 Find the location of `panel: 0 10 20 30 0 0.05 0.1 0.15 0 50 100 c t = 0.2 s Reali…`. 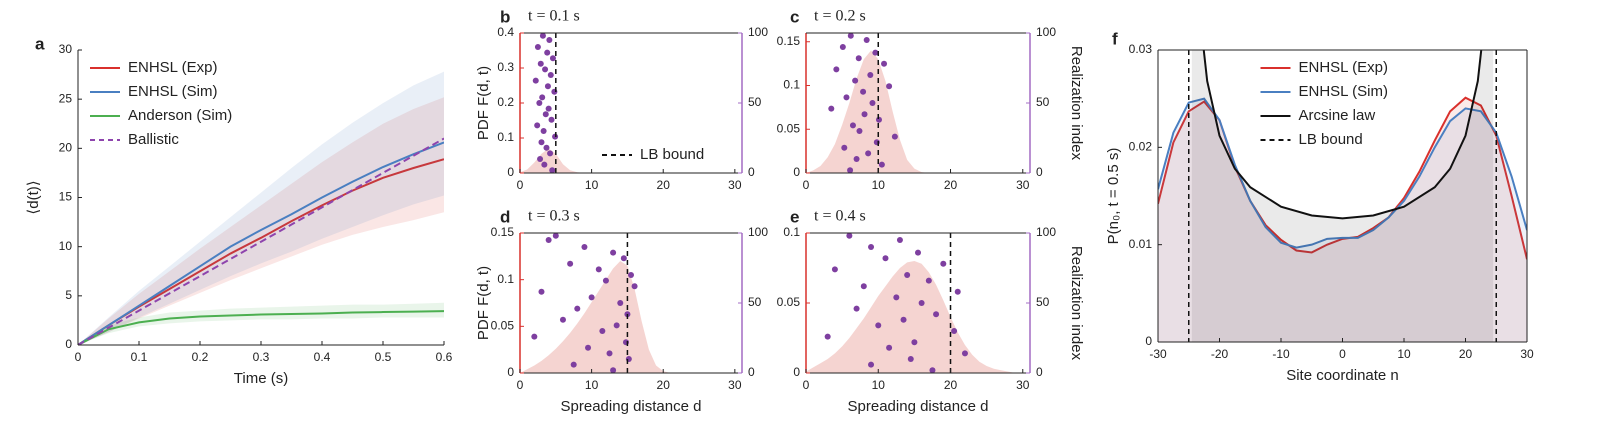

panel: 0 10 20 30 0 0.05 0.1 0.15 0 50 100 c t = 0.2 s Reali… is located at coordinates (931, 99).